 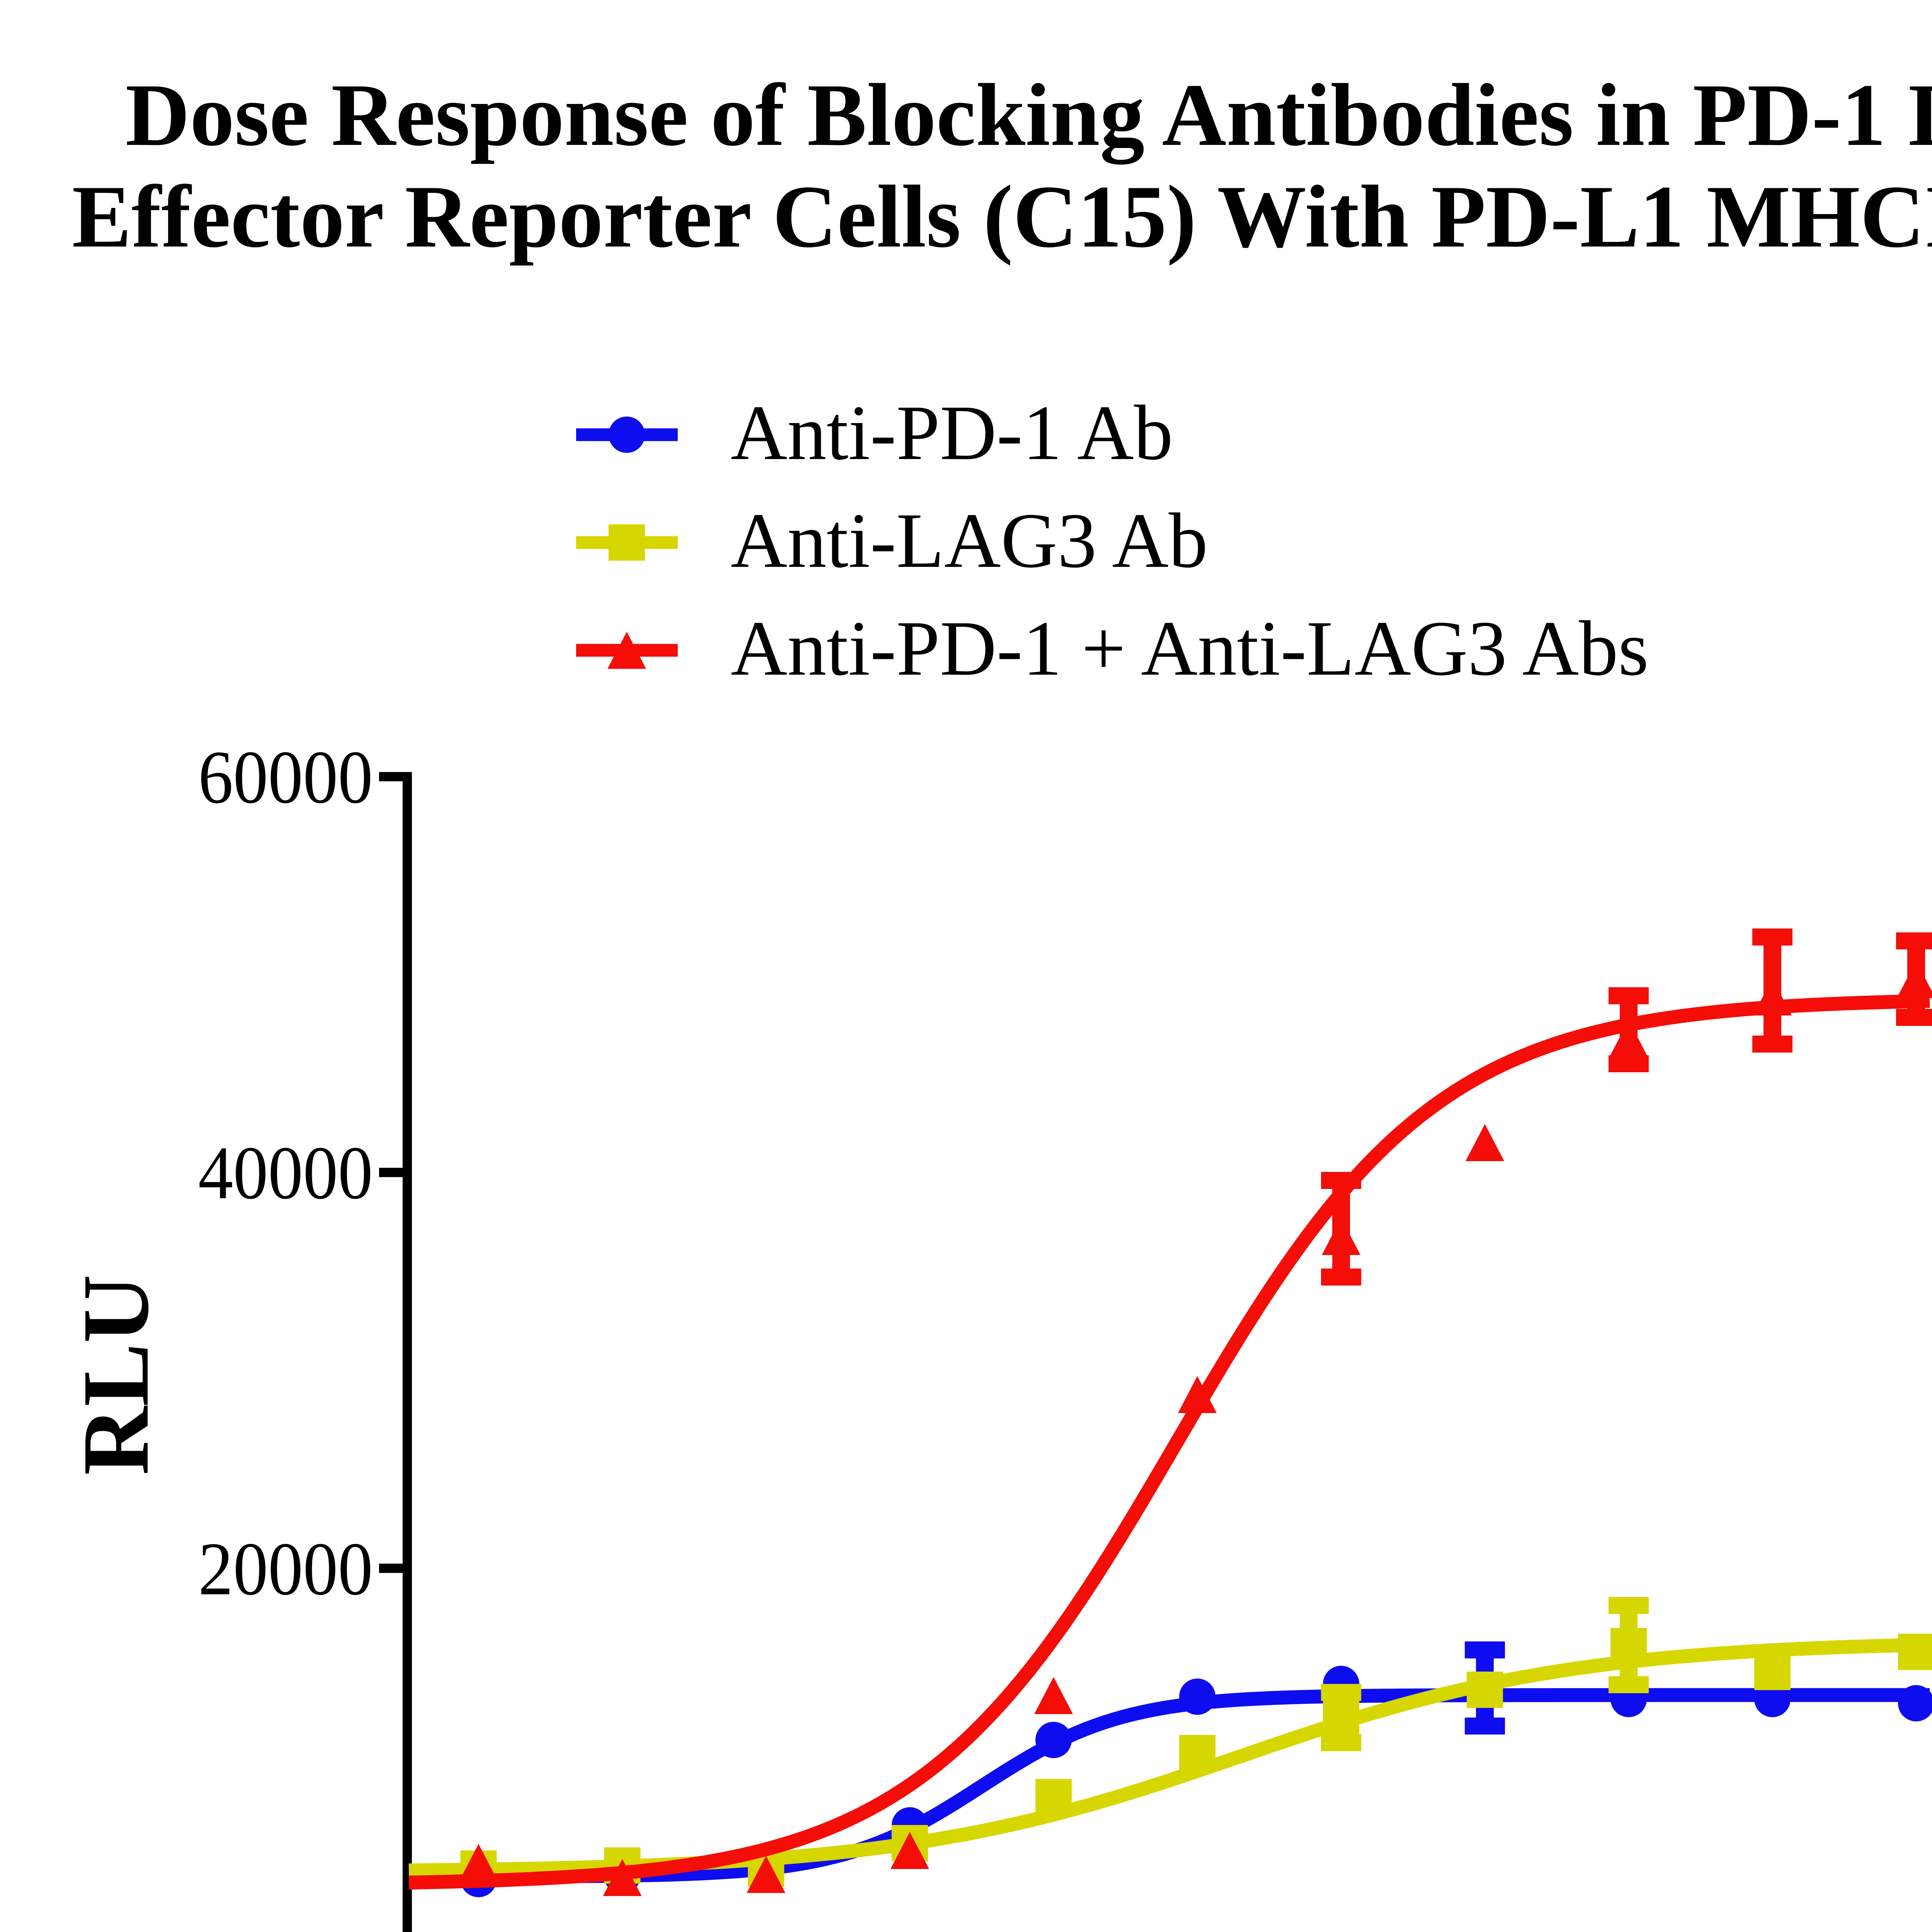 I want to click on svg-text: Anti-PD-1 Ab, so click(x=952, y=432).